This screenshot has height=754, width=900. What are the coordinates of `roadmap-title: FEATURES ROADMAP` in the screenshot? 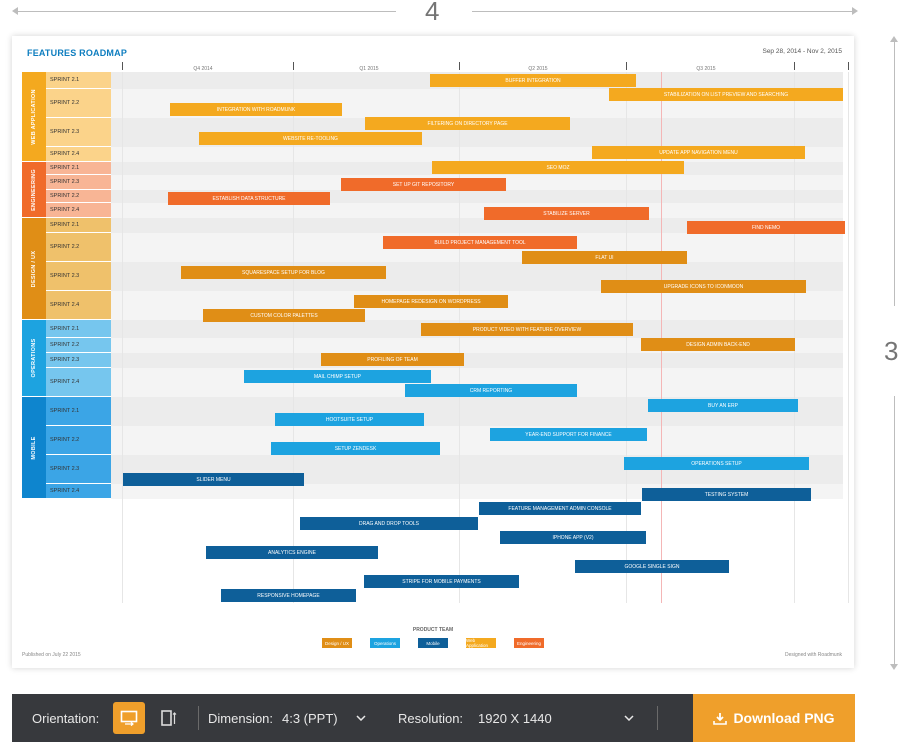 It's located at (77, 53).